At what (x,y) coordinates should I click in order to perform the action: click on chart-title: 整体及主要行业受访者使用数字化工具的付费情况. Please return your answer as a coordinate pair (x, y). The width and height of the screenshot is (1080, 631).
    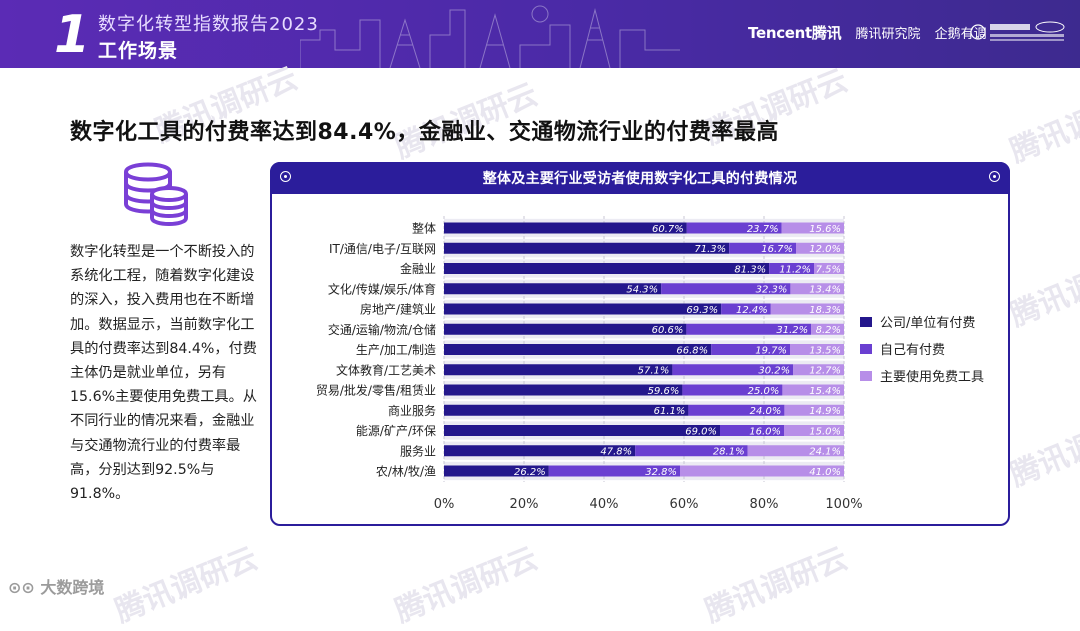
    Looking at the image, I should click on (640, 179).